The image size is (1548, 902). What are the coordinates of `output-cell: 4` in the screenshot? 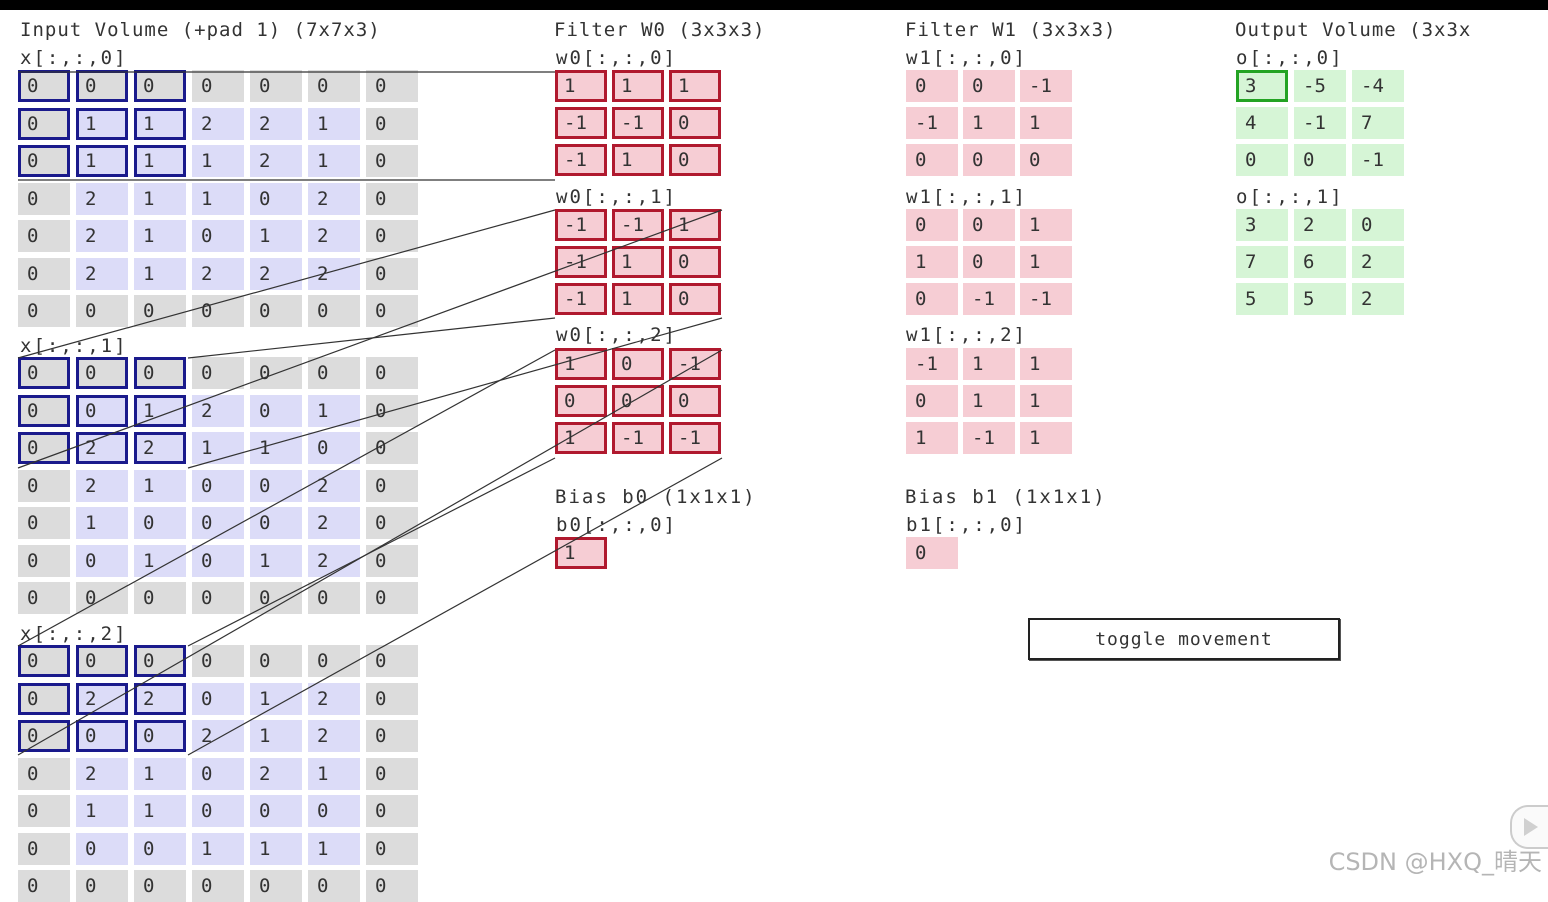 It's located at (1262, 123).